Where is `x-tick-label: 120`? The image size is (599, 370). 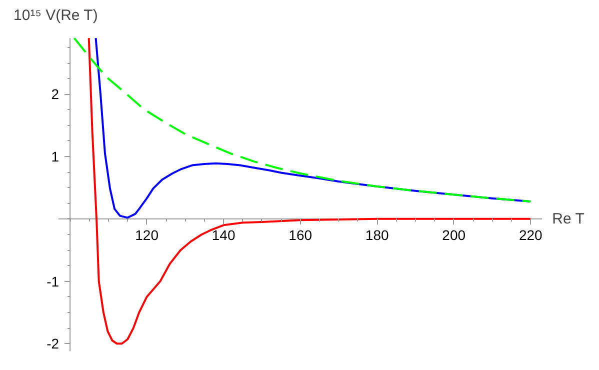 x-tick-label: 120 is located at coordinates (147, 234).